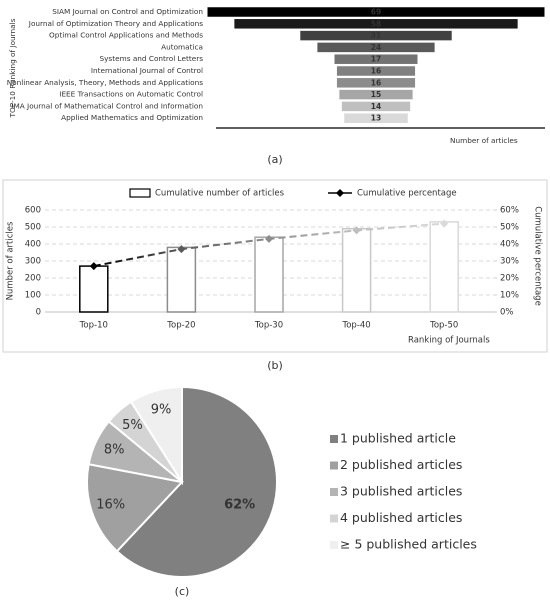 The width and height of the screenshot is (550, 608). What do you see at coordinates (484, 140) in the screenshot?
I see `x-axis-label: Number of articles` at bounding box center [484, 140].